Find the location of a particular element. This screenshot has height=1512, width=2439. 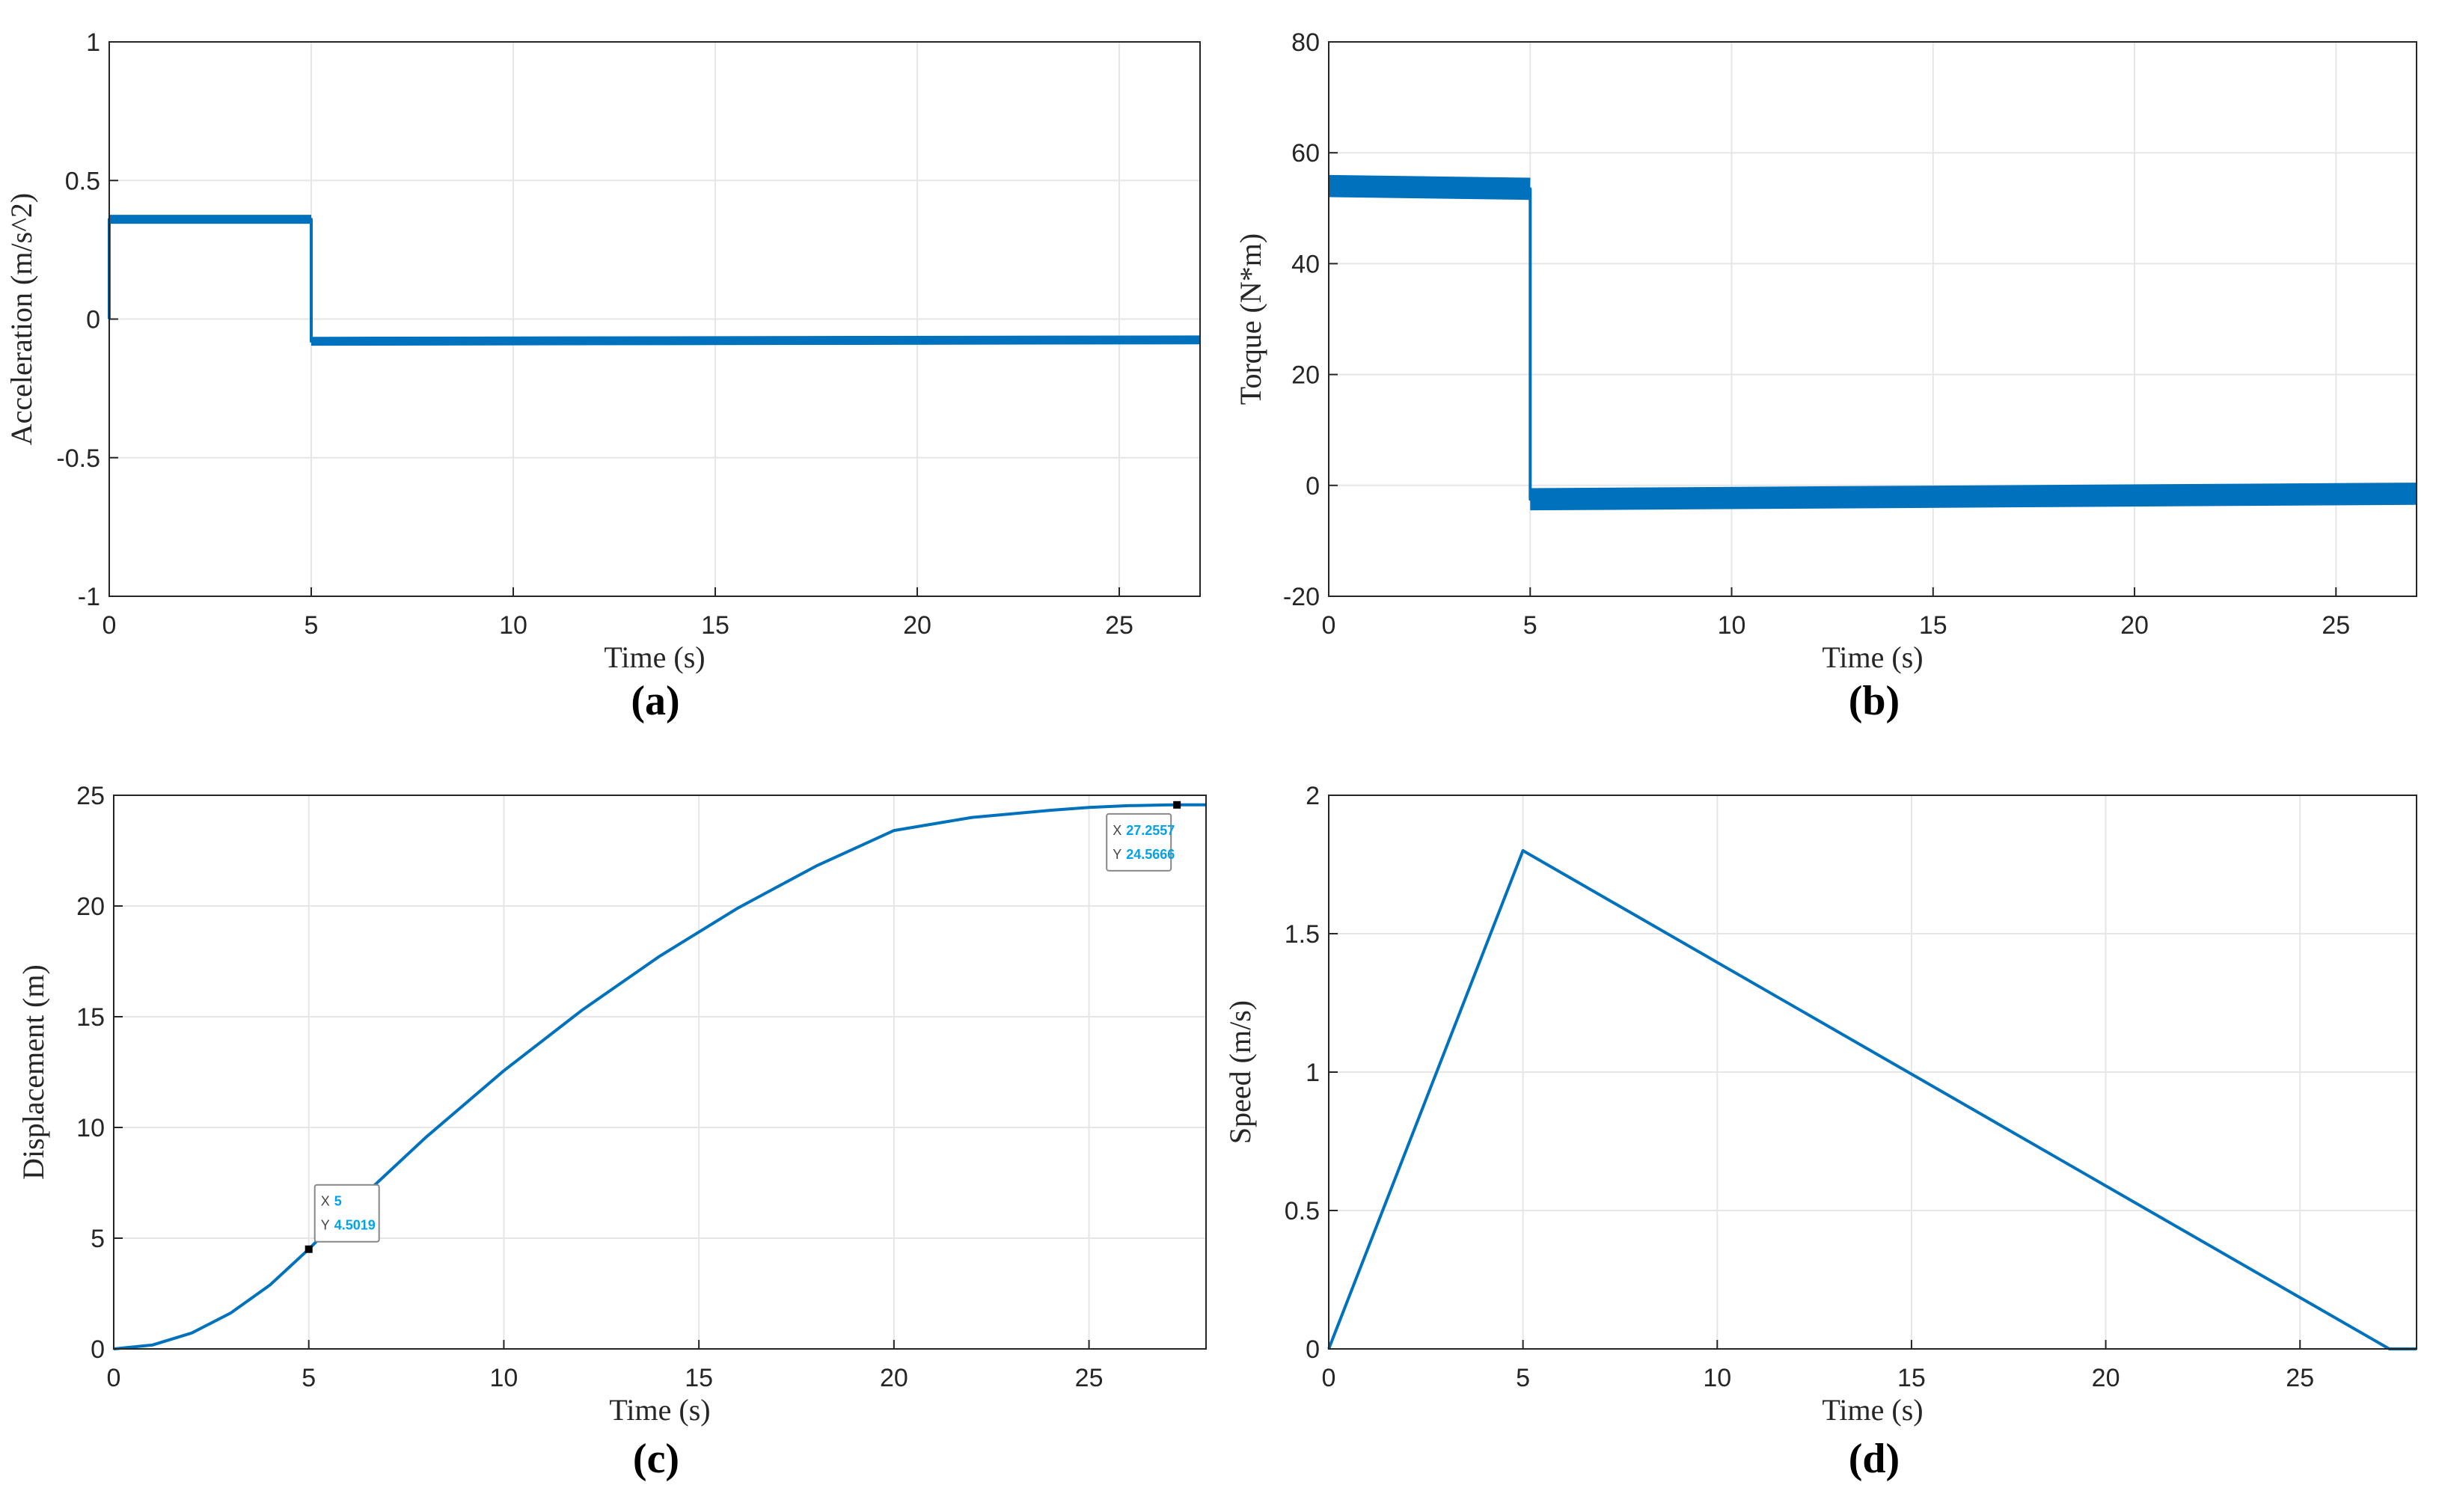

y-tick-label: 5 is located at coordinates (98, 1239).